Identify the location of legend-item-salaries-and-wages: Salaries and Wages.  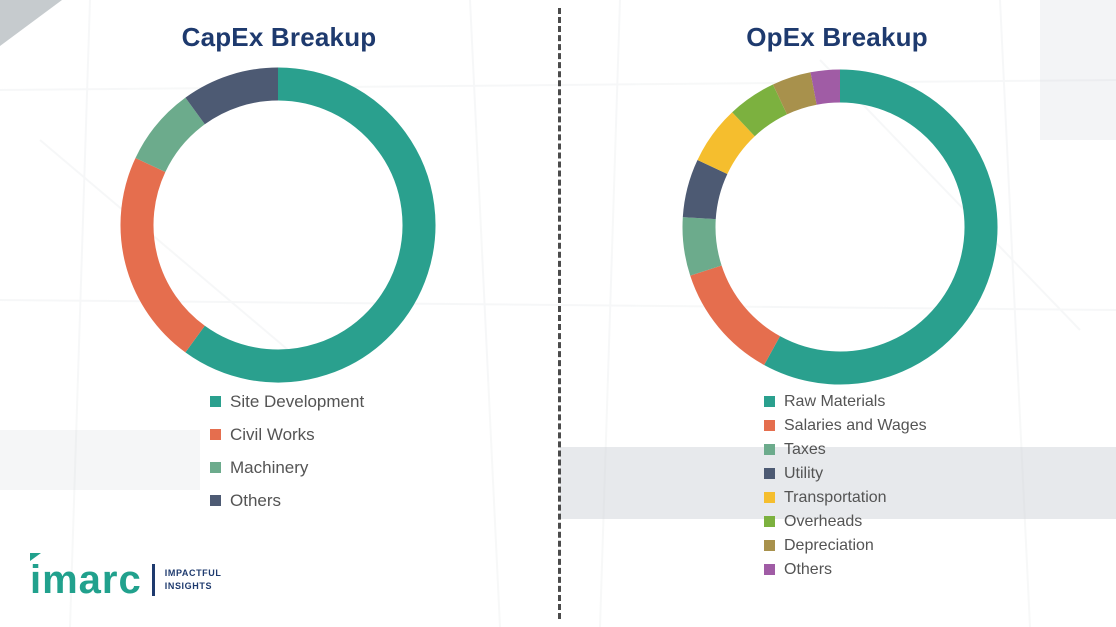
(845, 425).